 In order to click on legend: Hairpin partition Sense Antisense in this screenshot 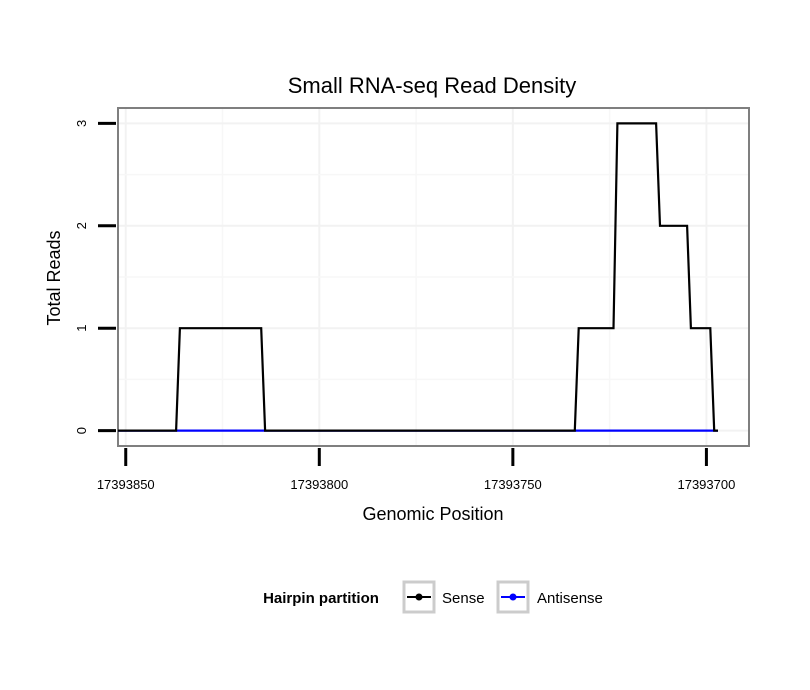, I will do `click(433, 597)`.